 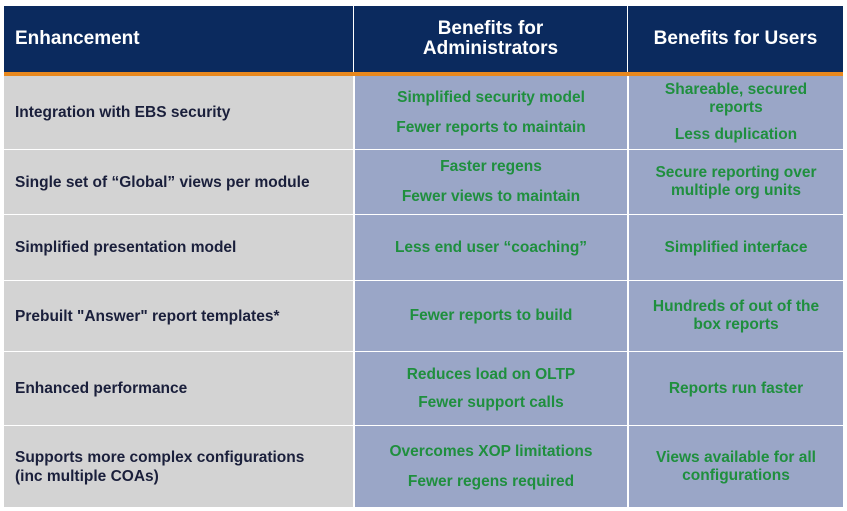 What do you see at coordinates (87, 476) in the screenshot?
I see `enhancement-line: (inc multiple COAs)` at bounding box center [87, 476].